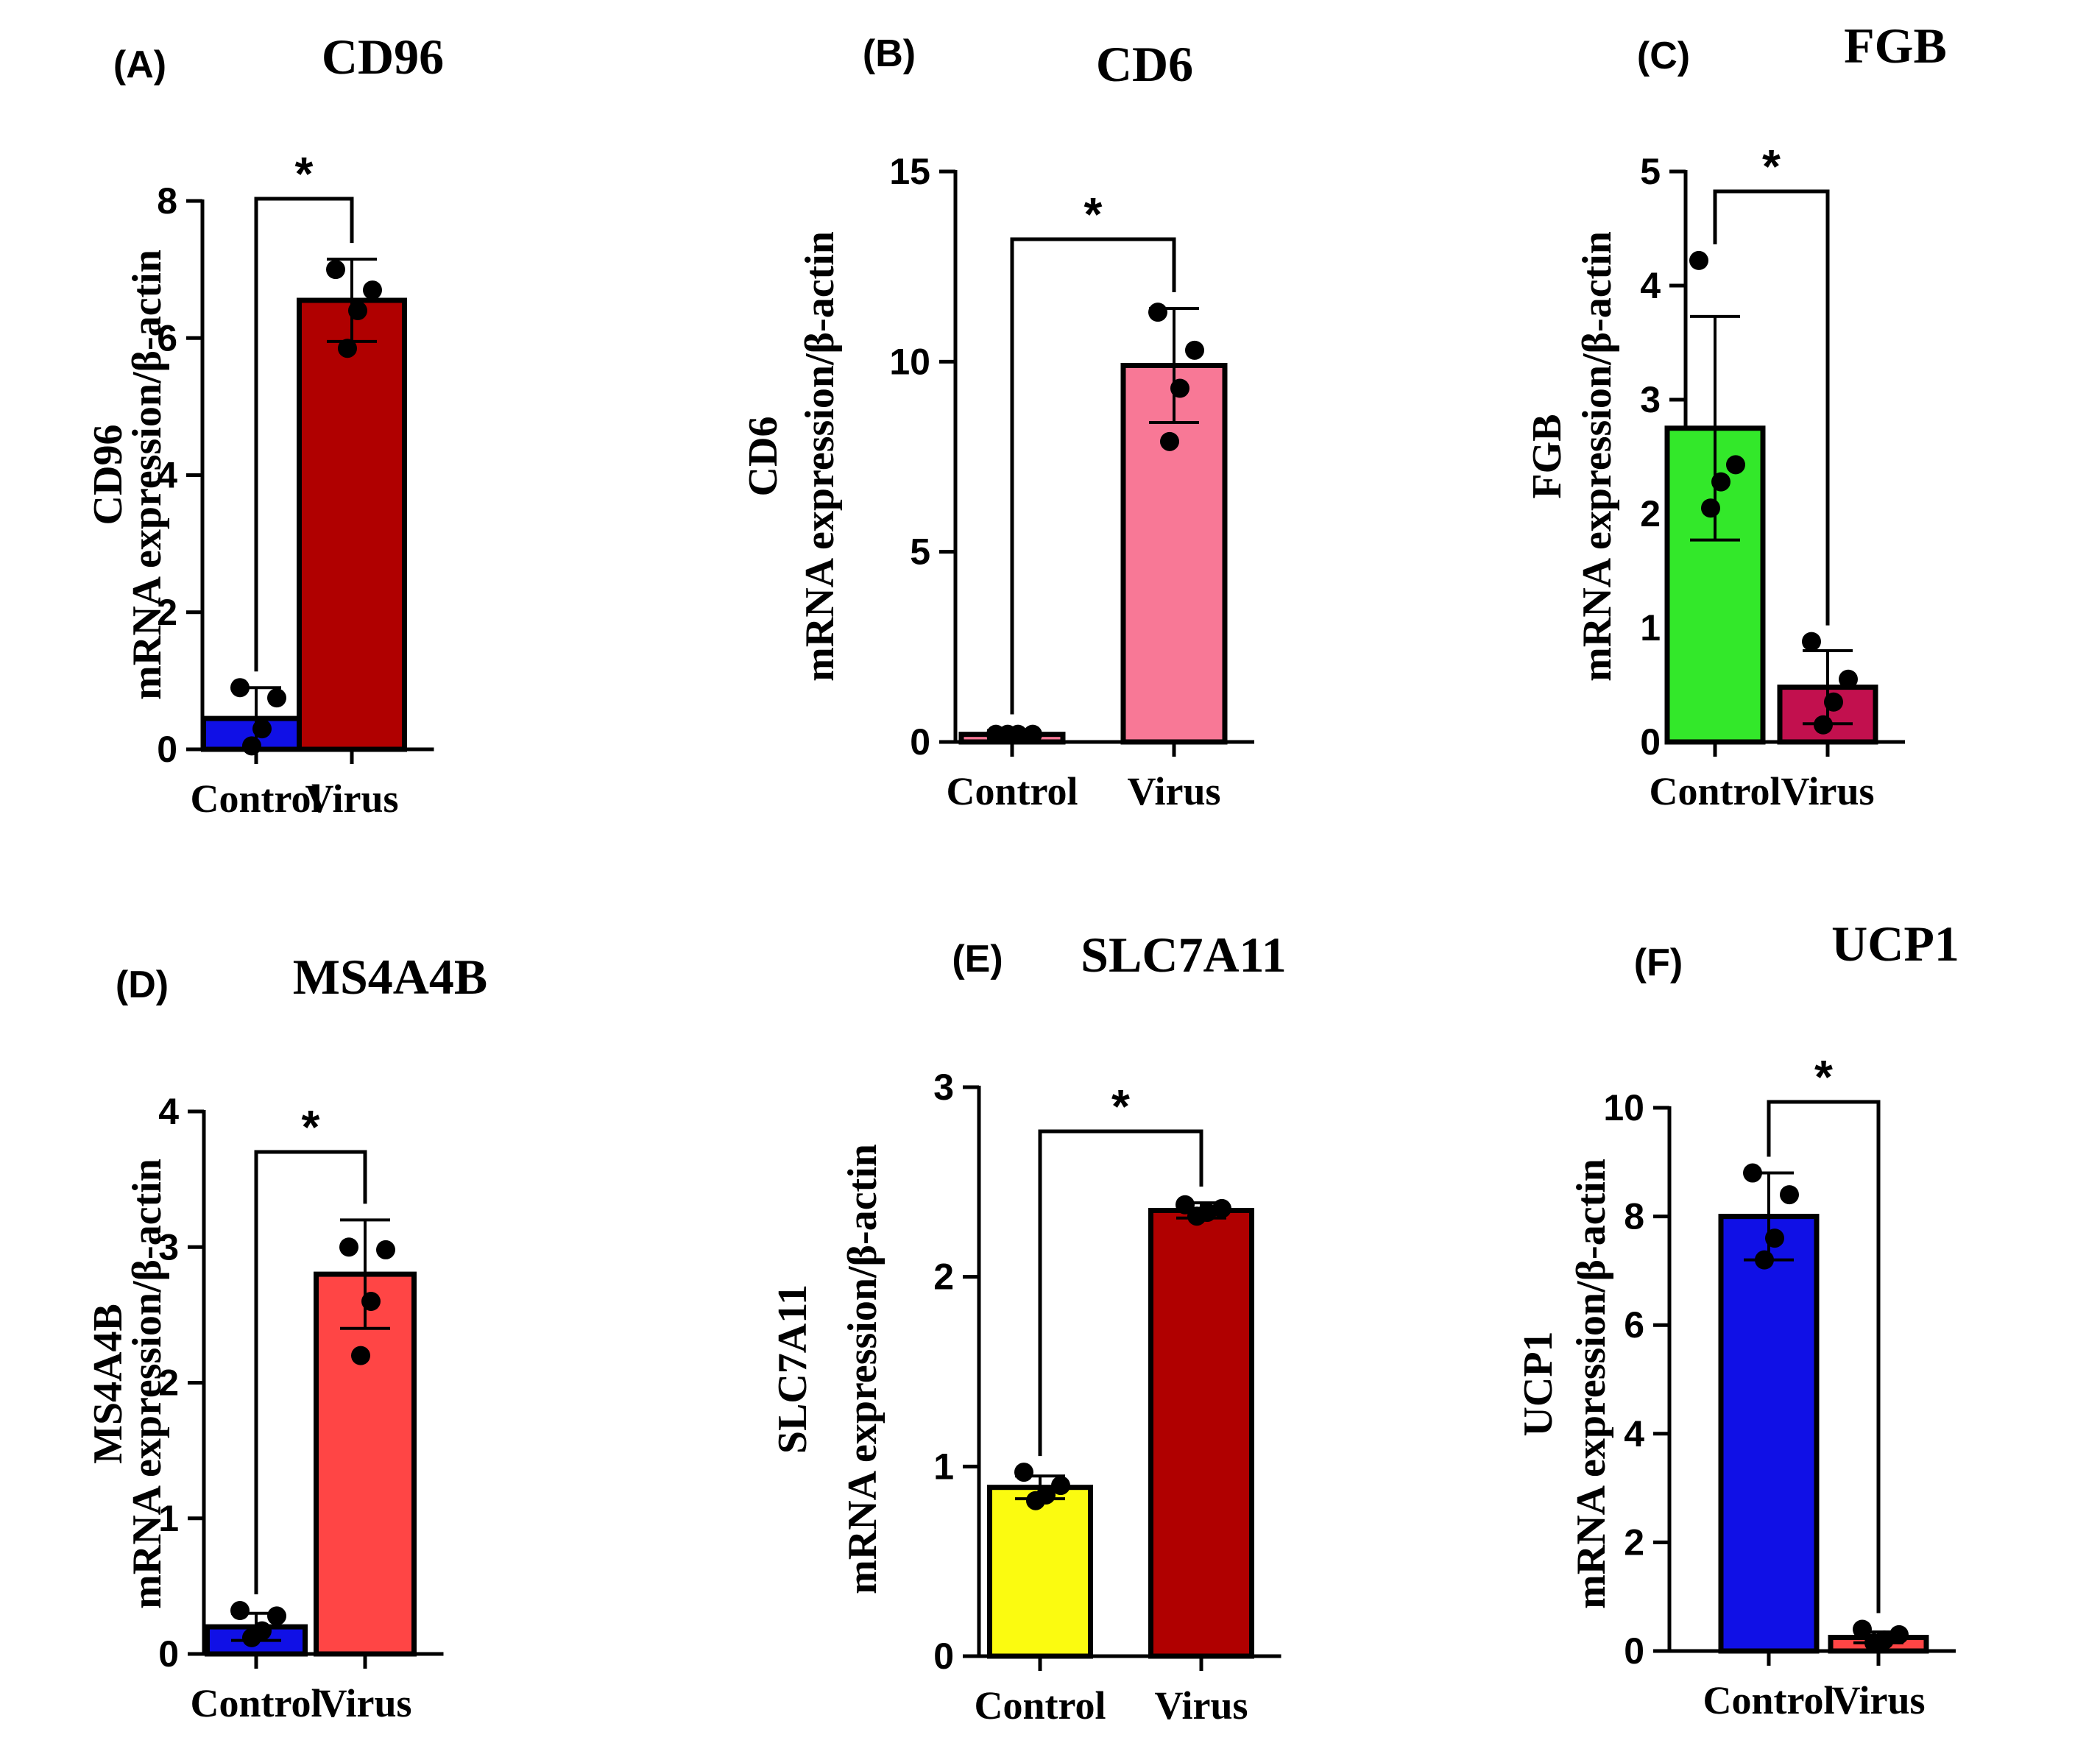 The width and height of the screenshot is (2100, 1757). What do you see at coordinates (139, 64) in the screenshot?
I see `panel-letter: (A)` at bounding box center [139, 64].